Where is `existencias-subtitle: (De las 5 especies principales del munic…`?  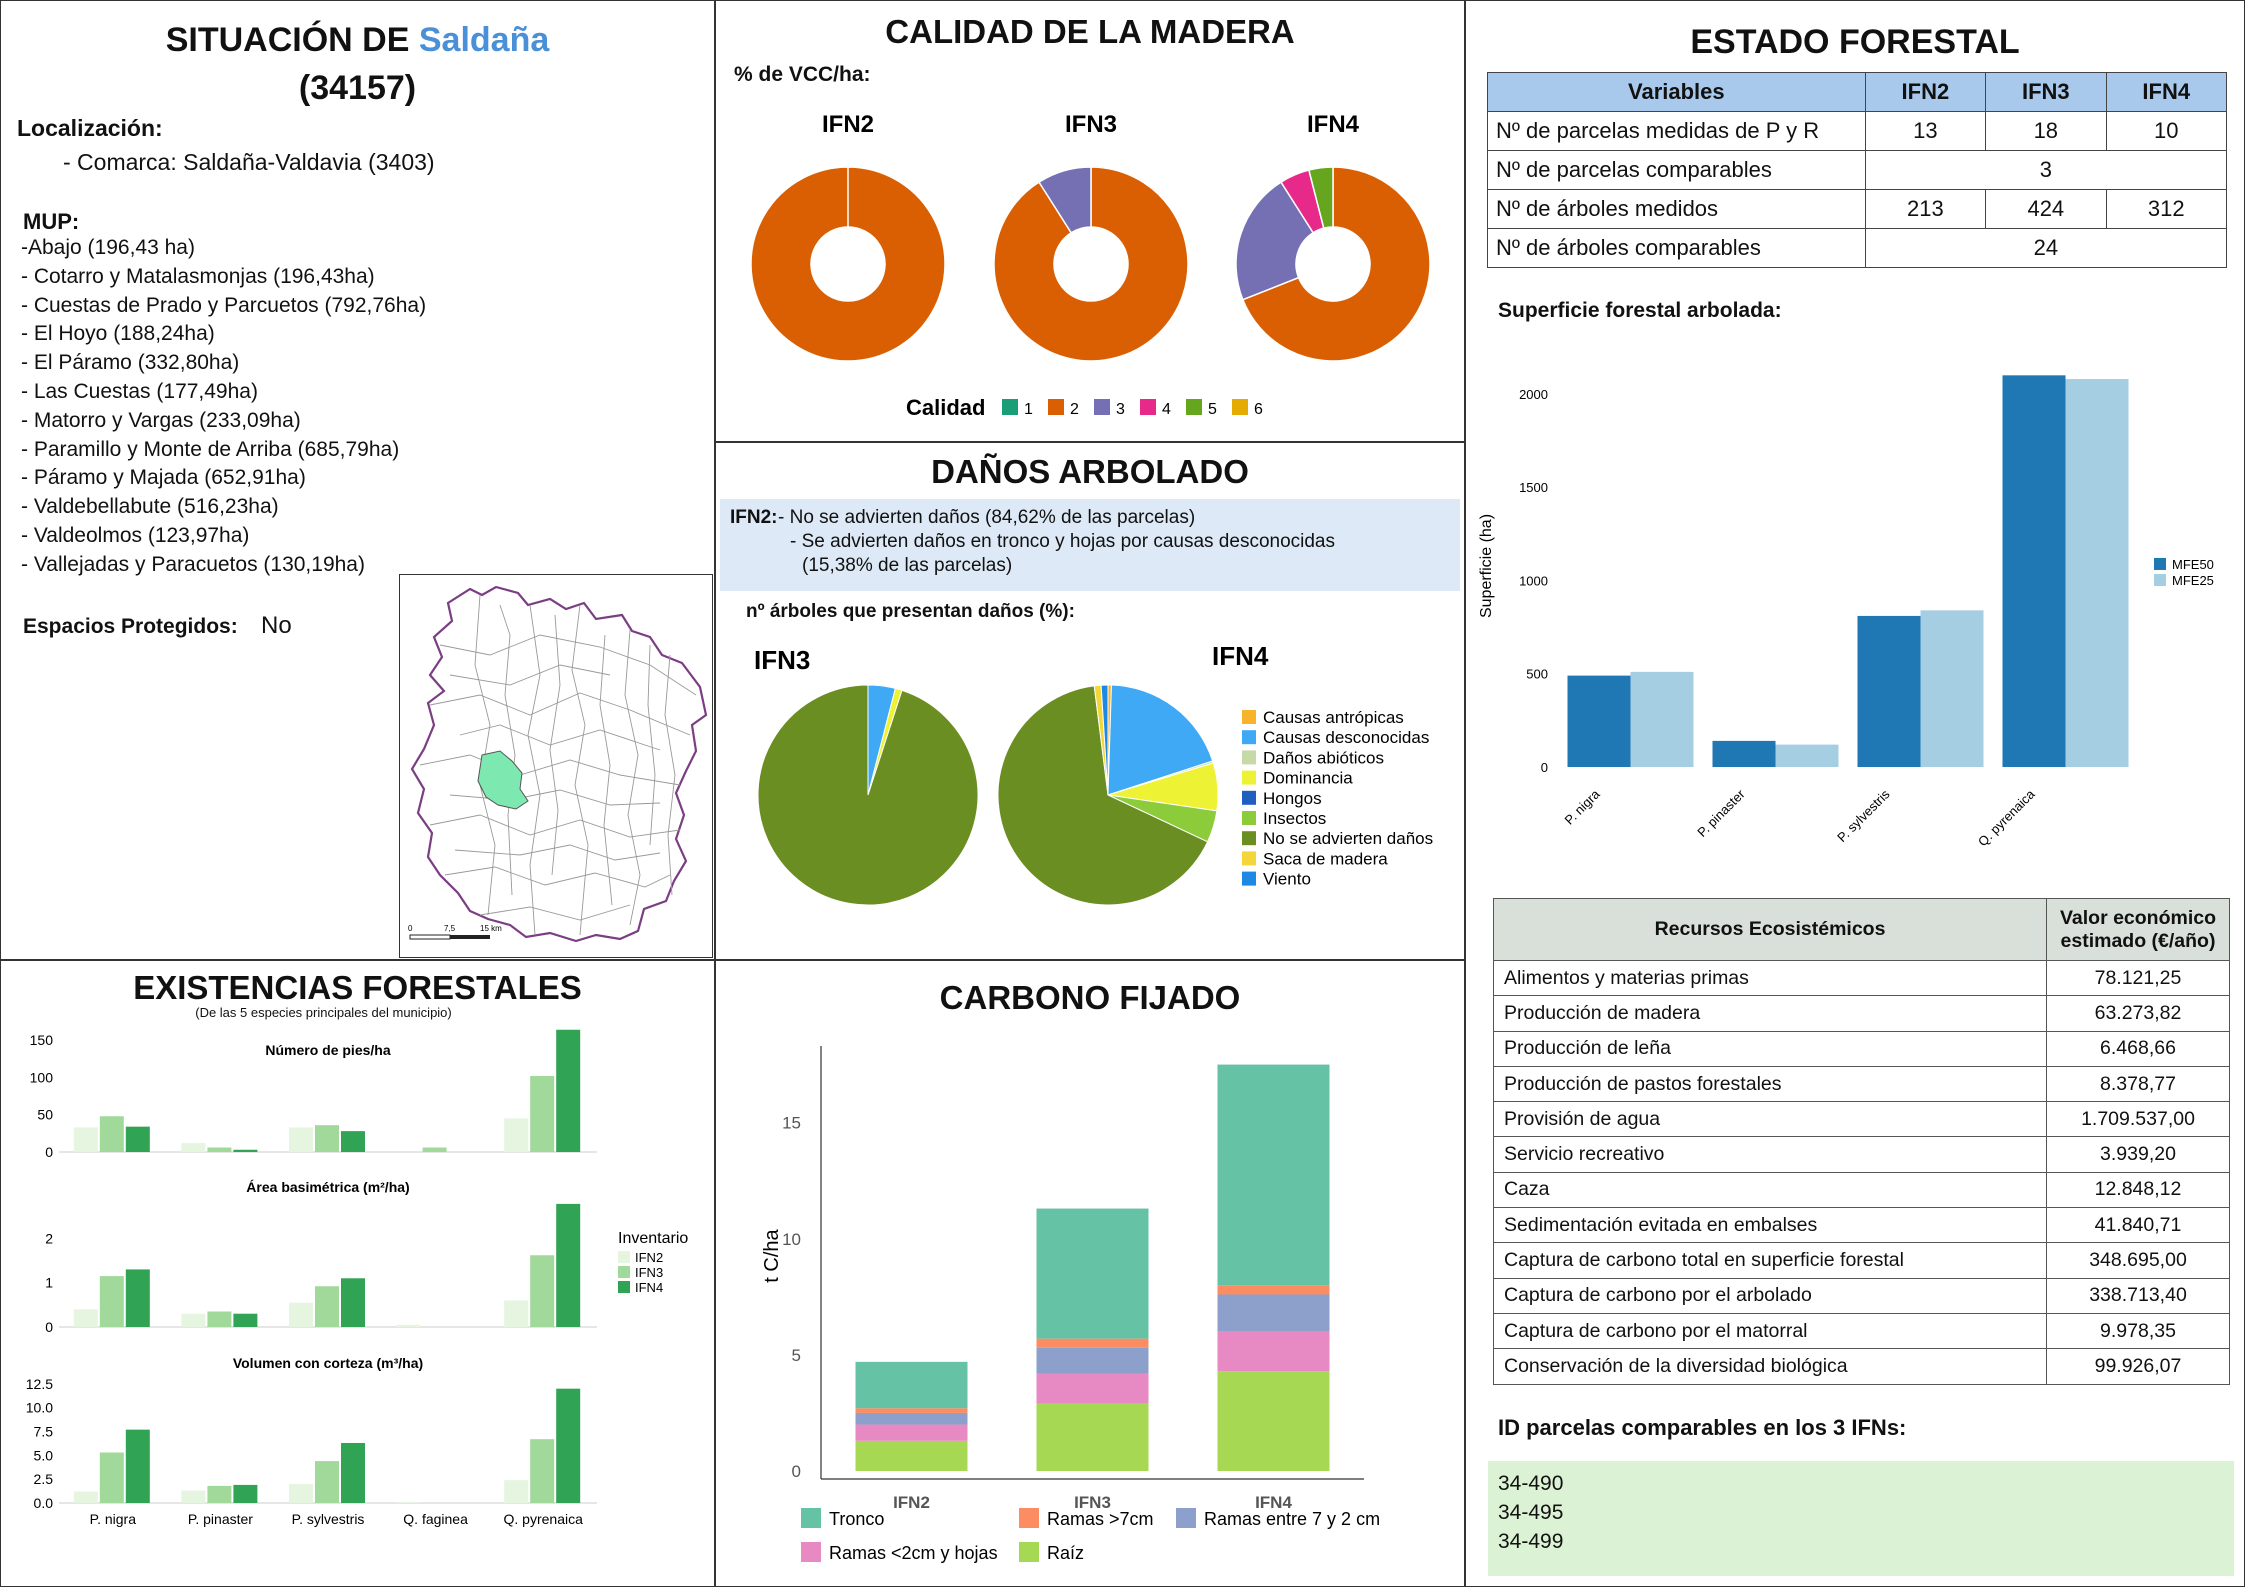
existencias-subtitle: (De las 5 especies principales del munic… is located at coordinates (323, 1012).